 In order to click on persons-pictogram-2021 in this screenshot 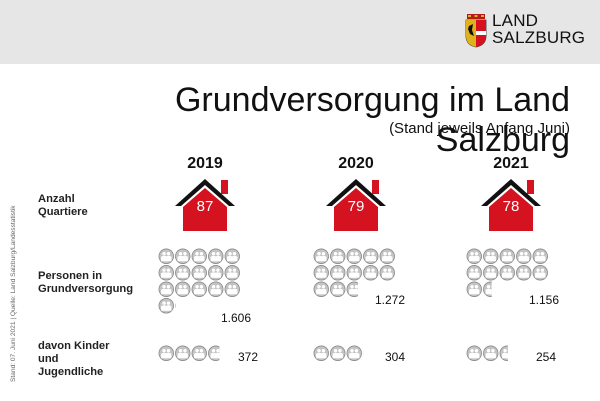, I will do `click(507, 275)`.